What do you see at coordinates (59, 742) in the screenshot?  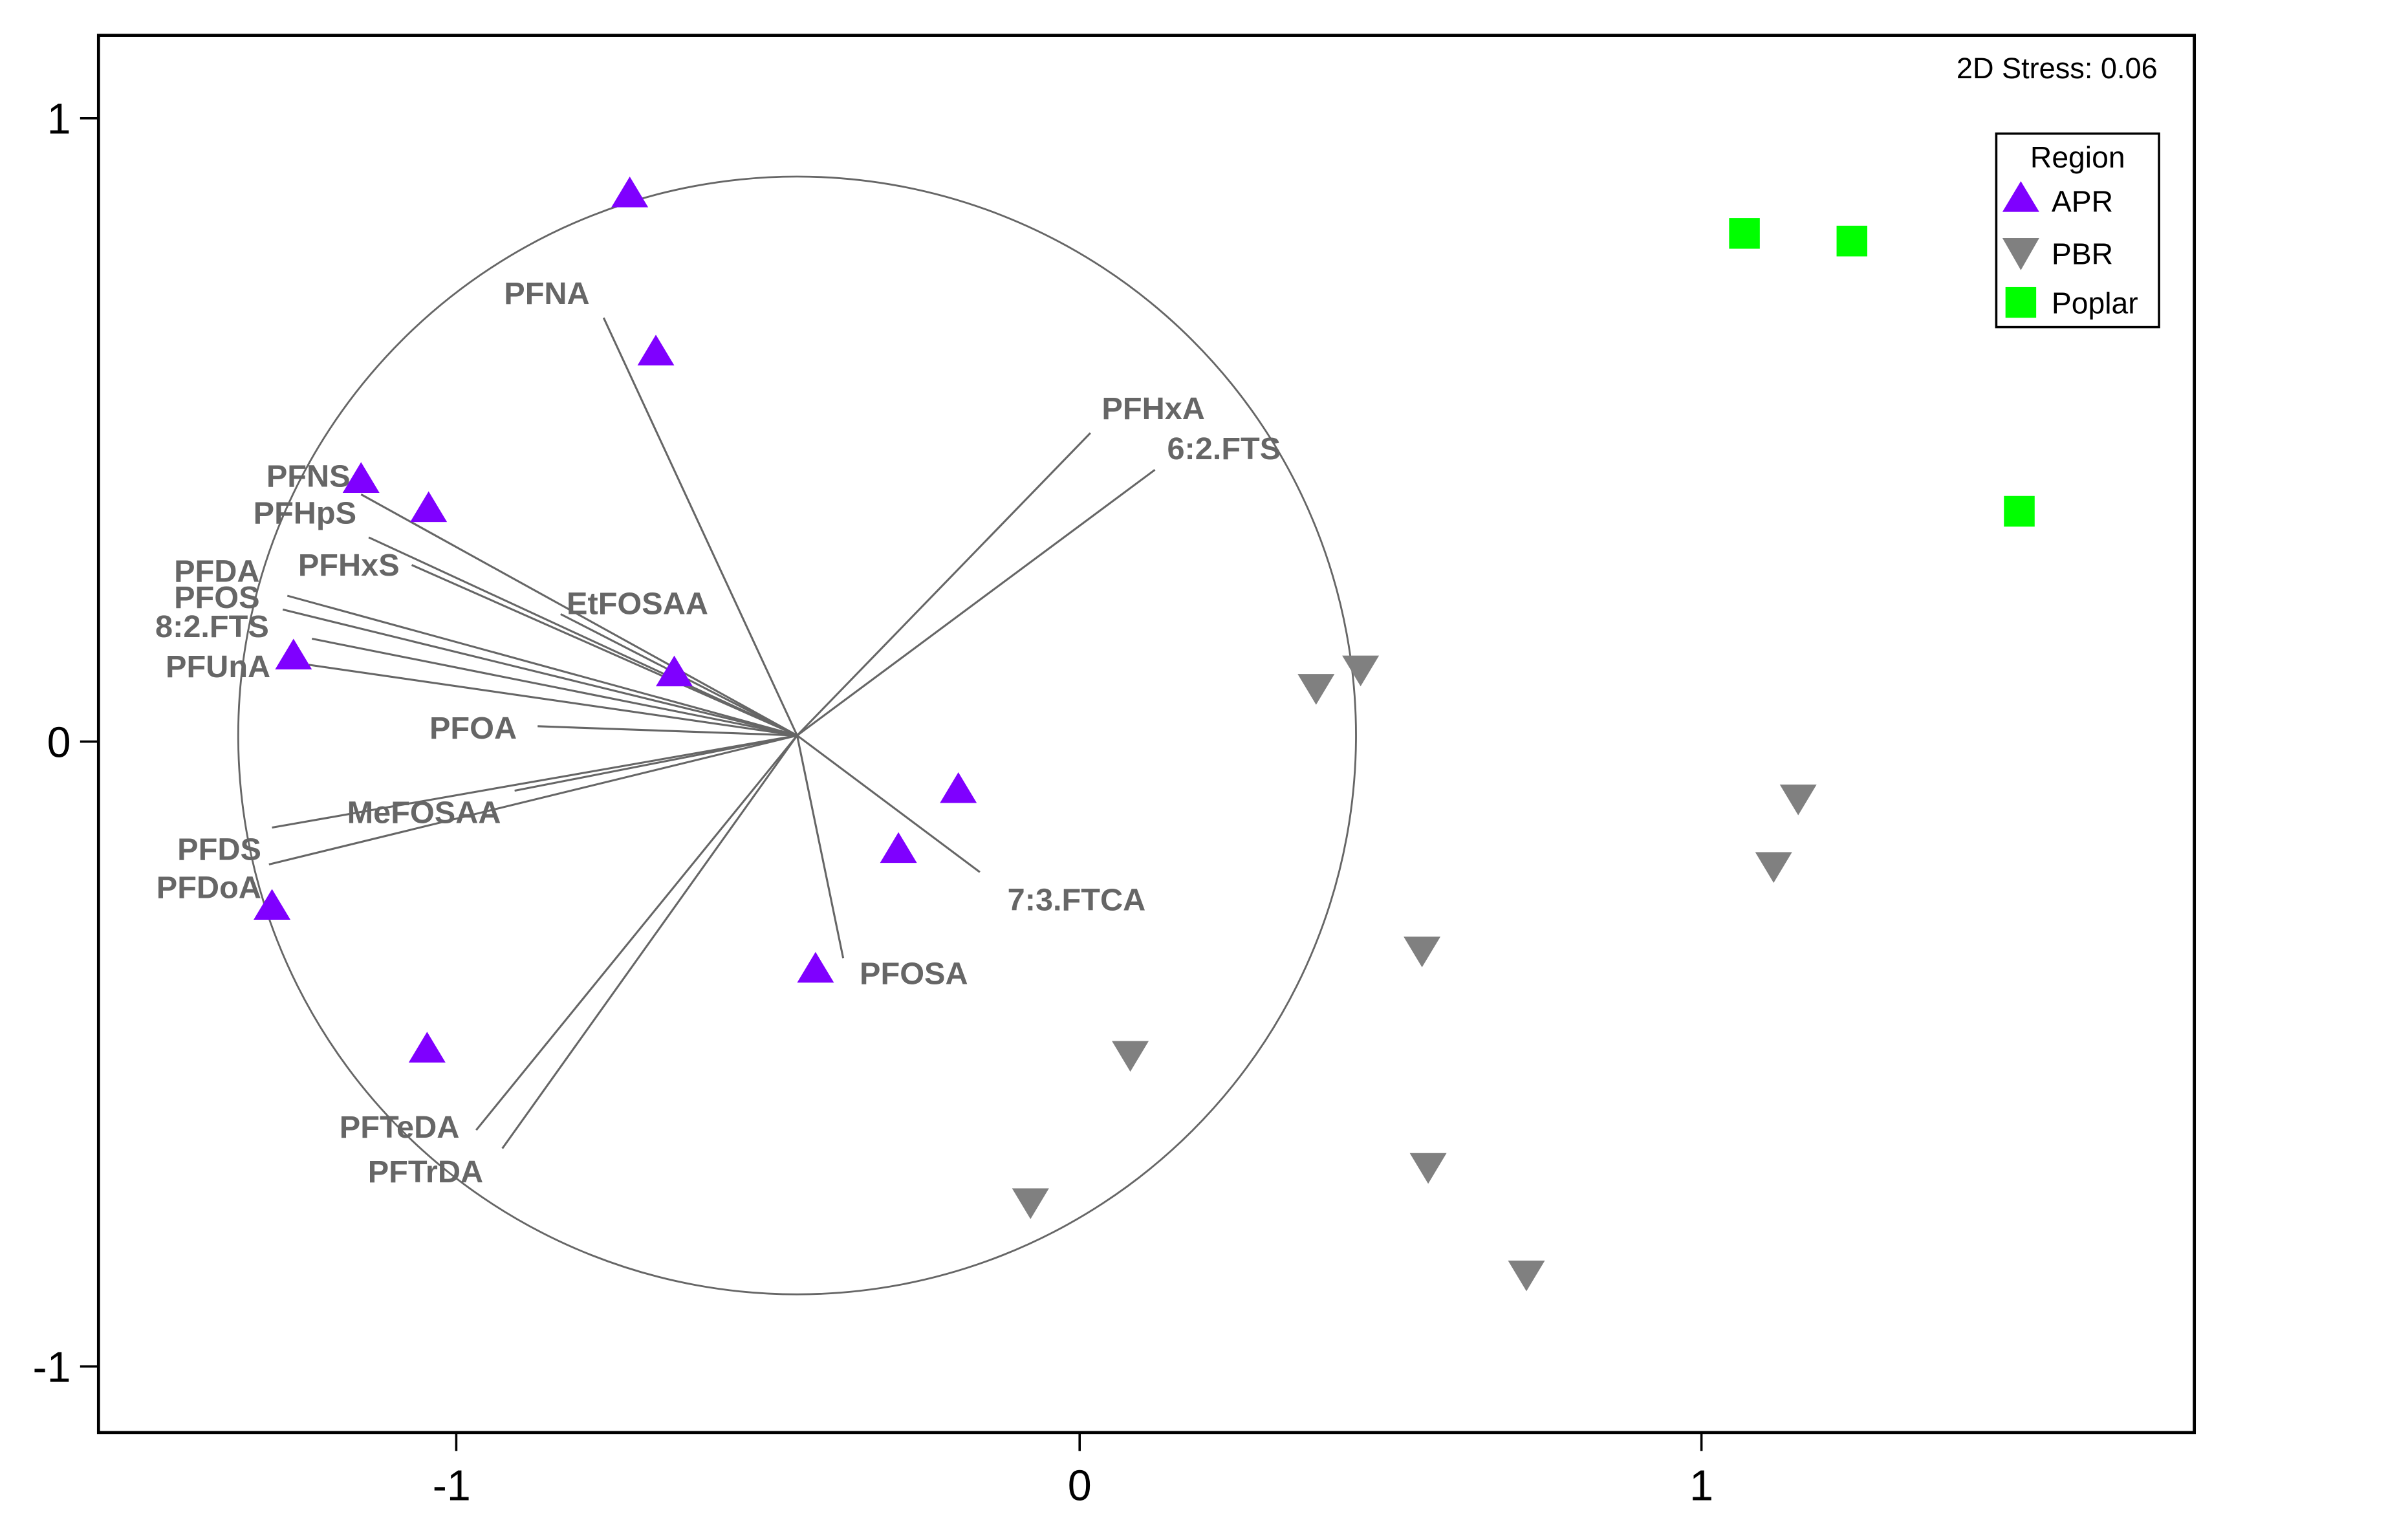 I see `y-tick-label-0: 0` at bounding box center [59, 742].